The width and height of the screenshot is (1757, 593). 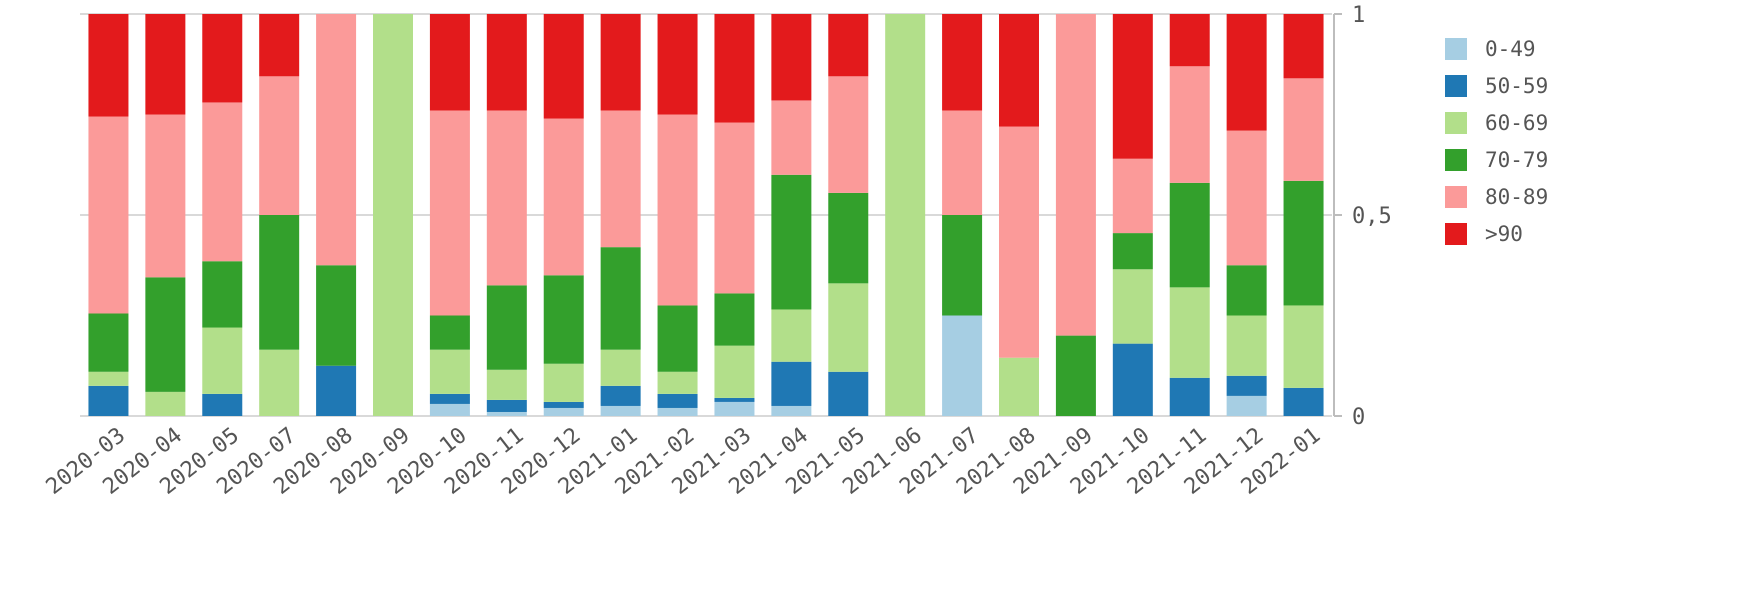 What do you see at coordinates (1504, 234) in the screenshot?
I see `legend-label: >90` at bounding box center [1504, 234].